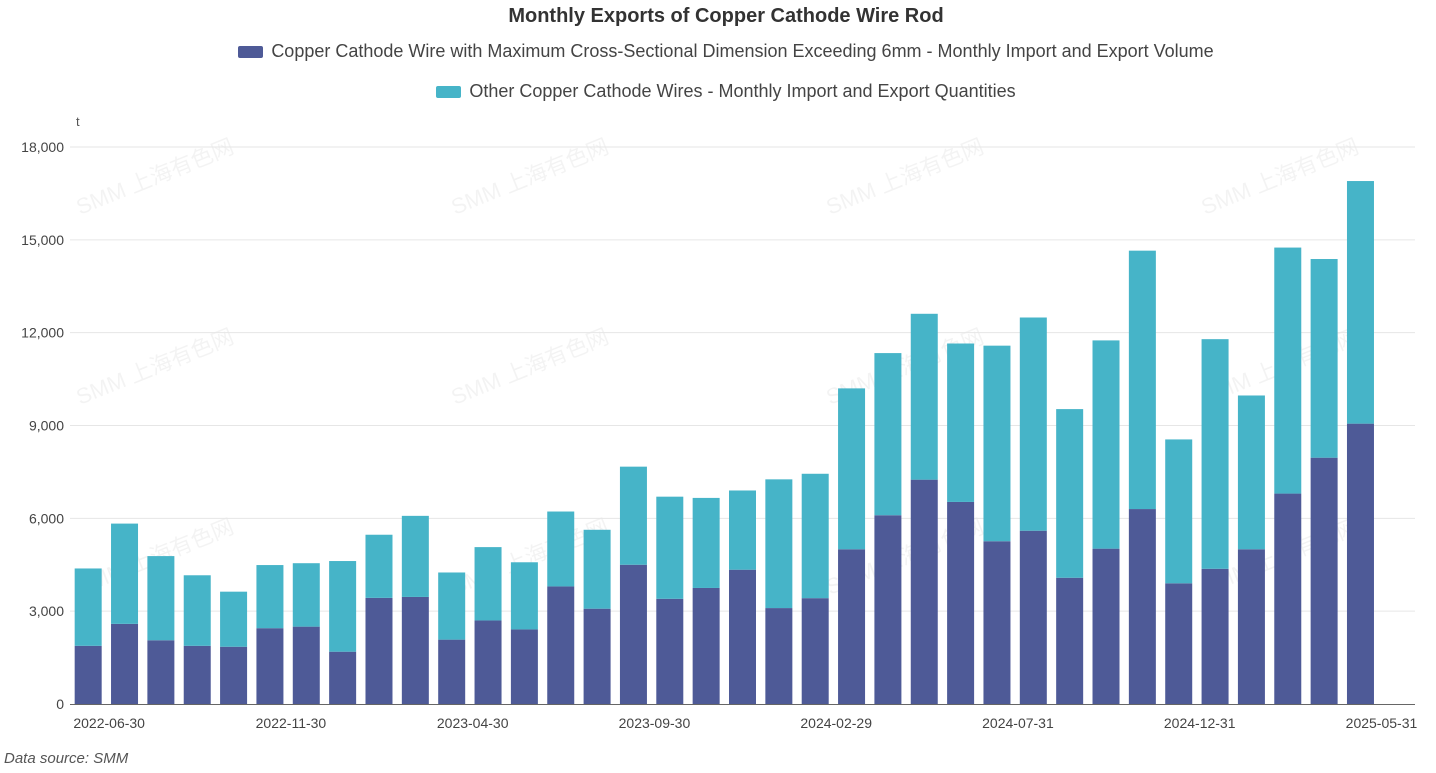  What do you see at coordinates (655, 723) in the screenshot?
I see `x-tick-label: 2023-09-30` at bounding box center [655, 723].